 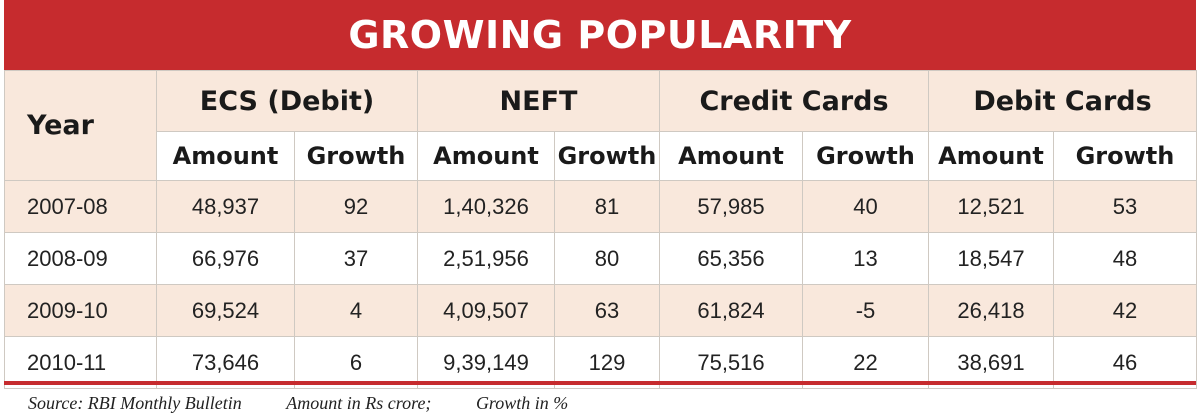 I want to click on header-ecs-debit: ECS (Debit), so click(x=287, y=101).